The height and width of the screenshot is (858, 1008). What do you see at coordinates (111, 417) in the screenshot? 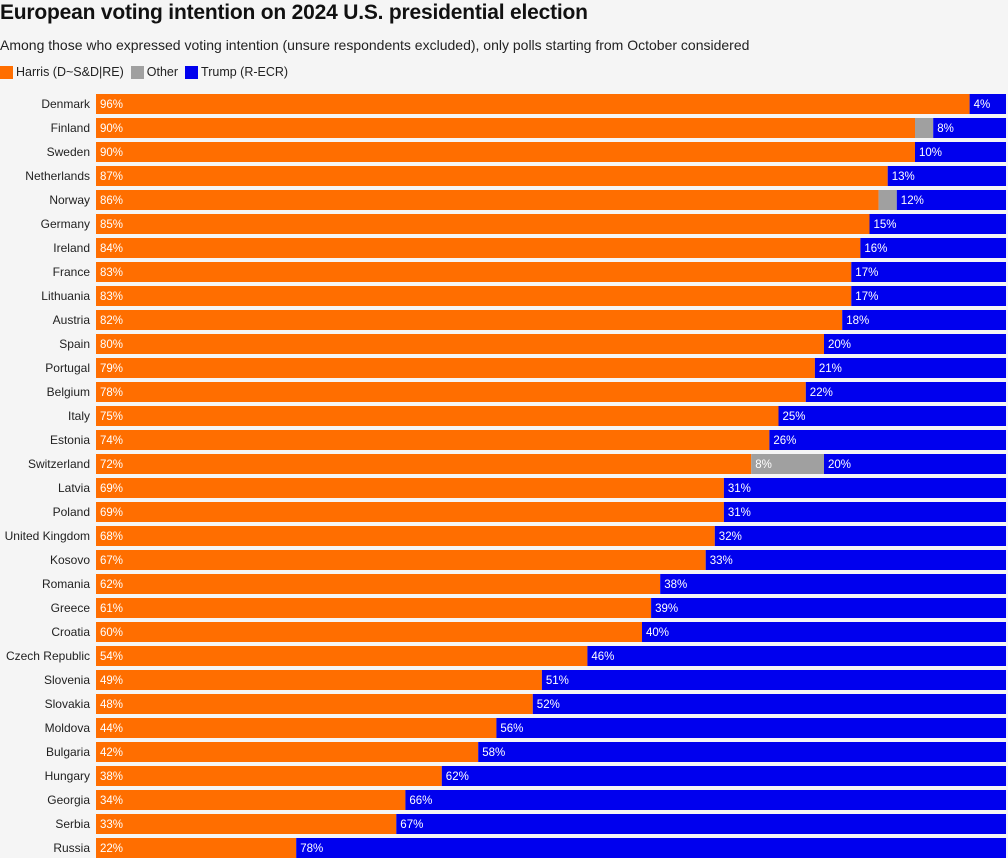
I see `data-label-harris: 75%` at bounding box center [111, 417].